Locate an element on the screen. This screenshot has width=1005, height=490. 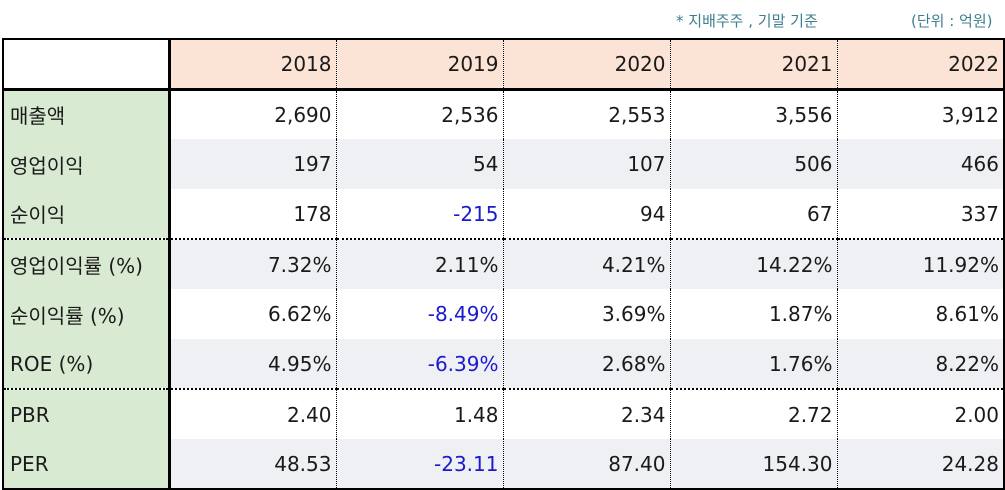
value-cell: 2,690 is located at coordinates (253, 114).